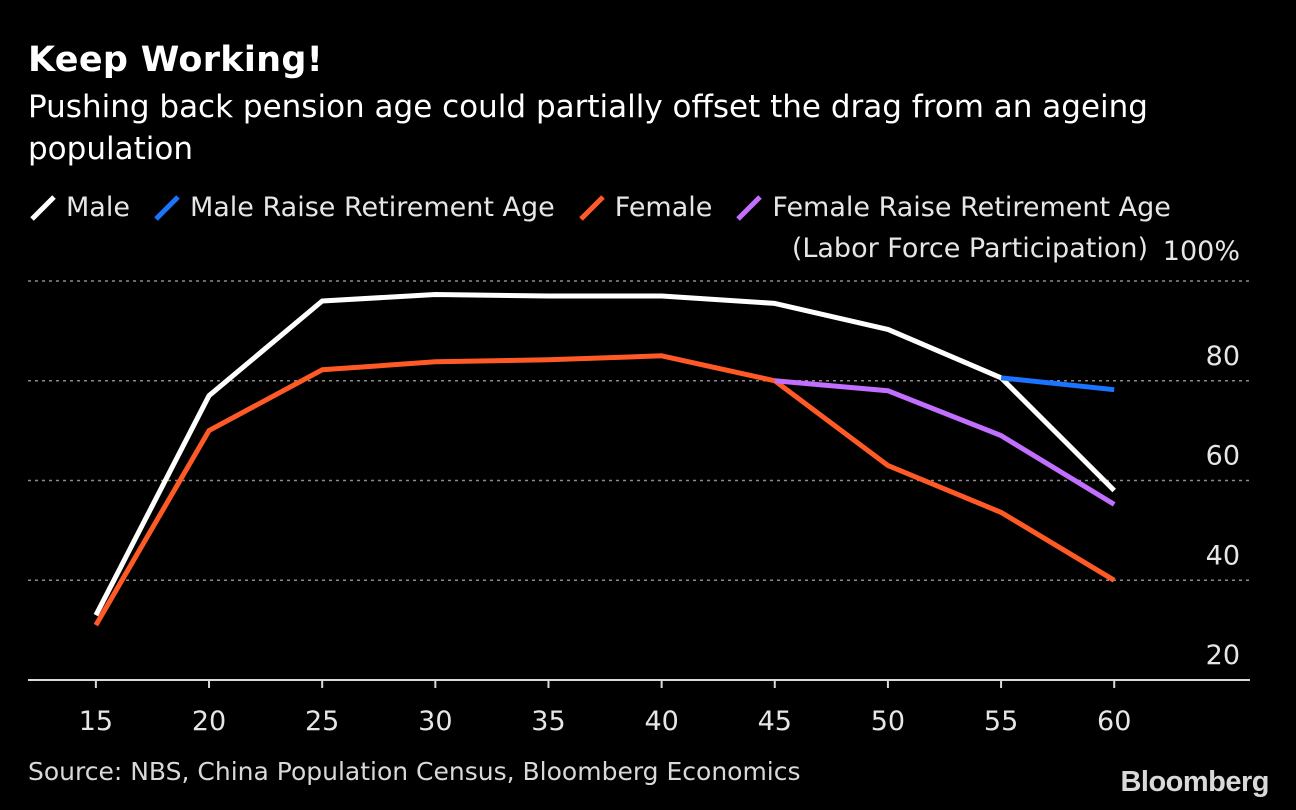 The width and height of the screenshot is (1296, 810). Describe the element at coordinates (749, 207) in the screenshot. I see `legend-swatch-female-raise` at that location.